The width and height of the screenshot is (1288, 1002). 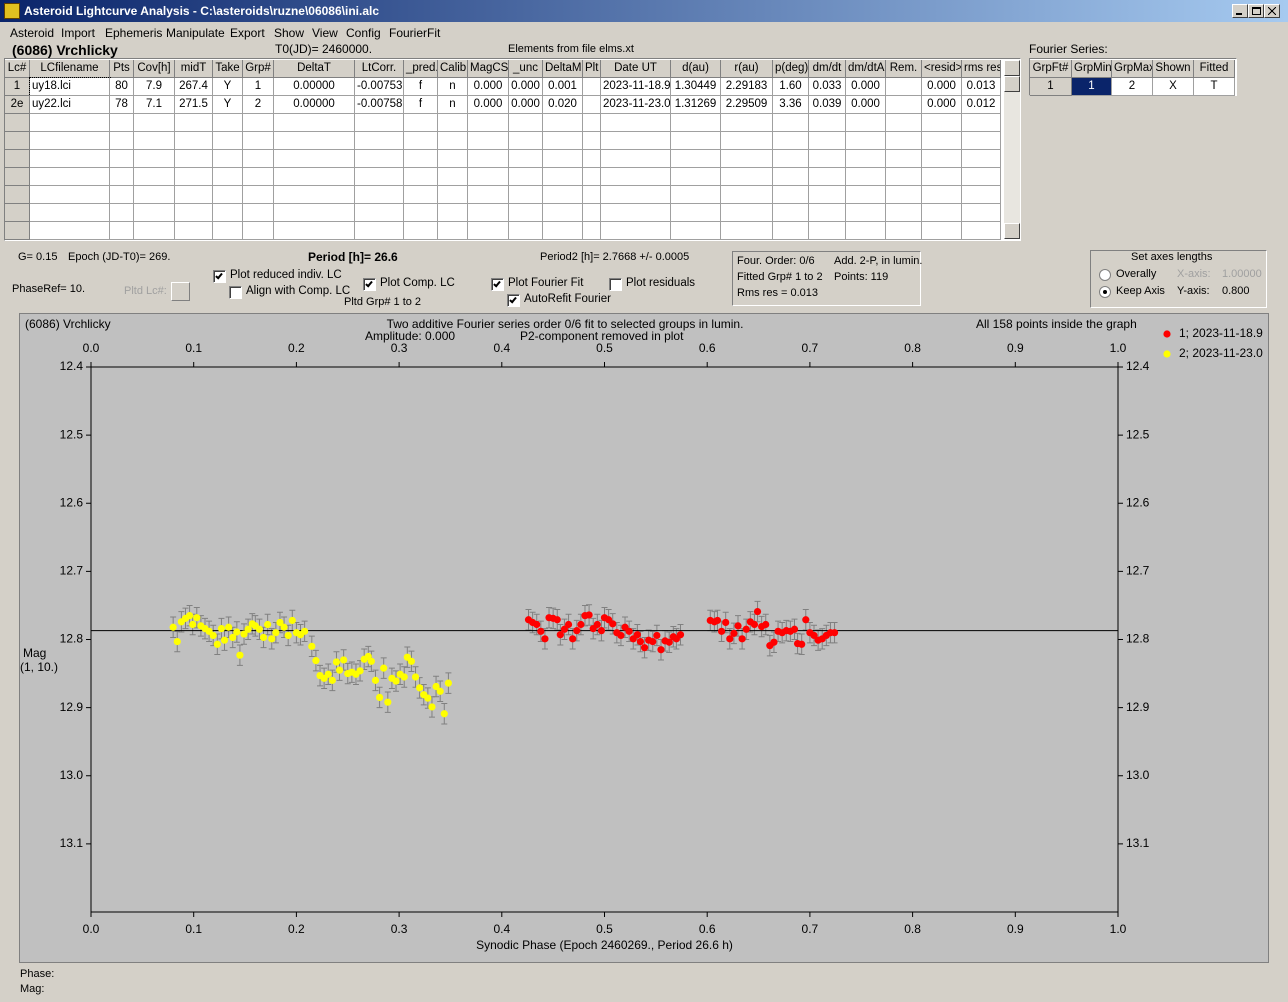 I want to click on table-cell: 0.00000, so click(x=314, y=87).